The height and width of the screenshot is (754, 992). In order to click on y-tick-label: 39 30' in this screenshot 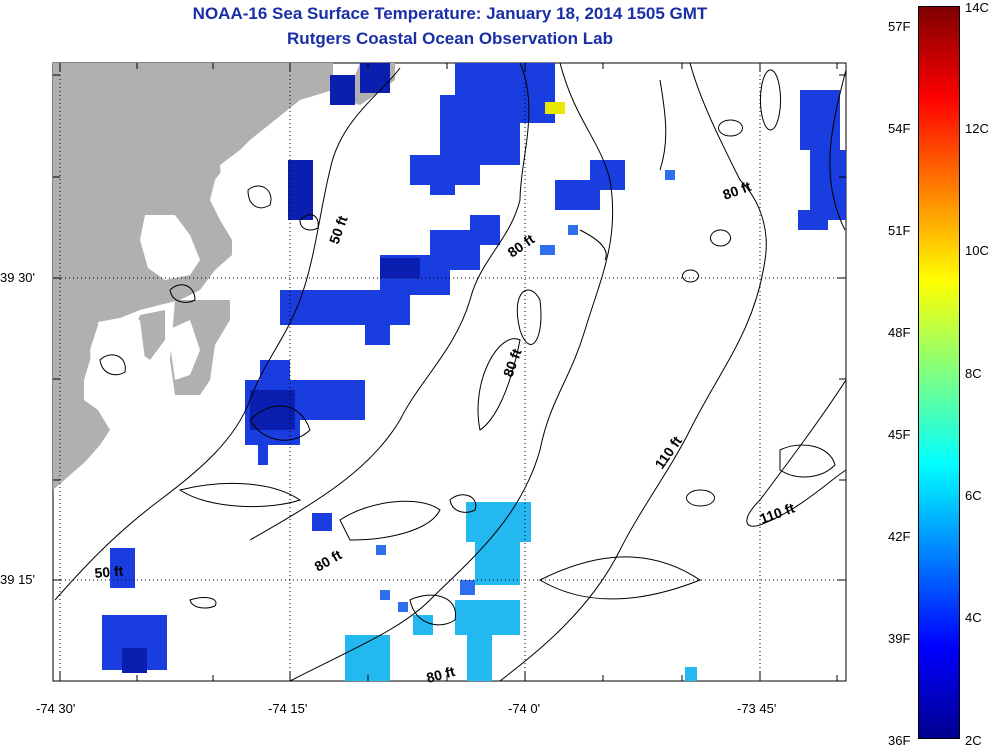, I will do `click(18, 277)`.